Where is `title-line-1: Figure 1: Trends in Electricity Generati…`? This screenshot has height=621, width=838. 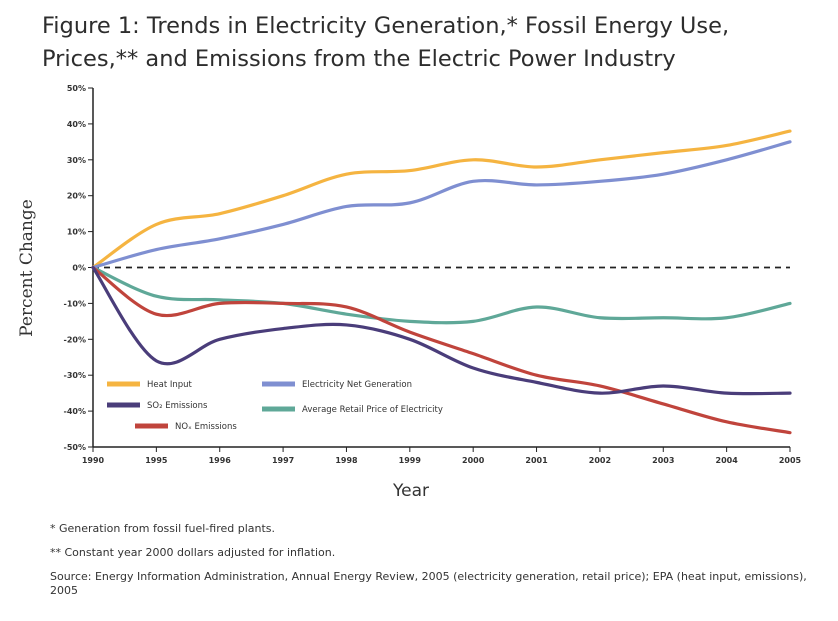
title-line-1: Figure 1: Trends in Electricity Generati… is located at coordinates (386, 26).